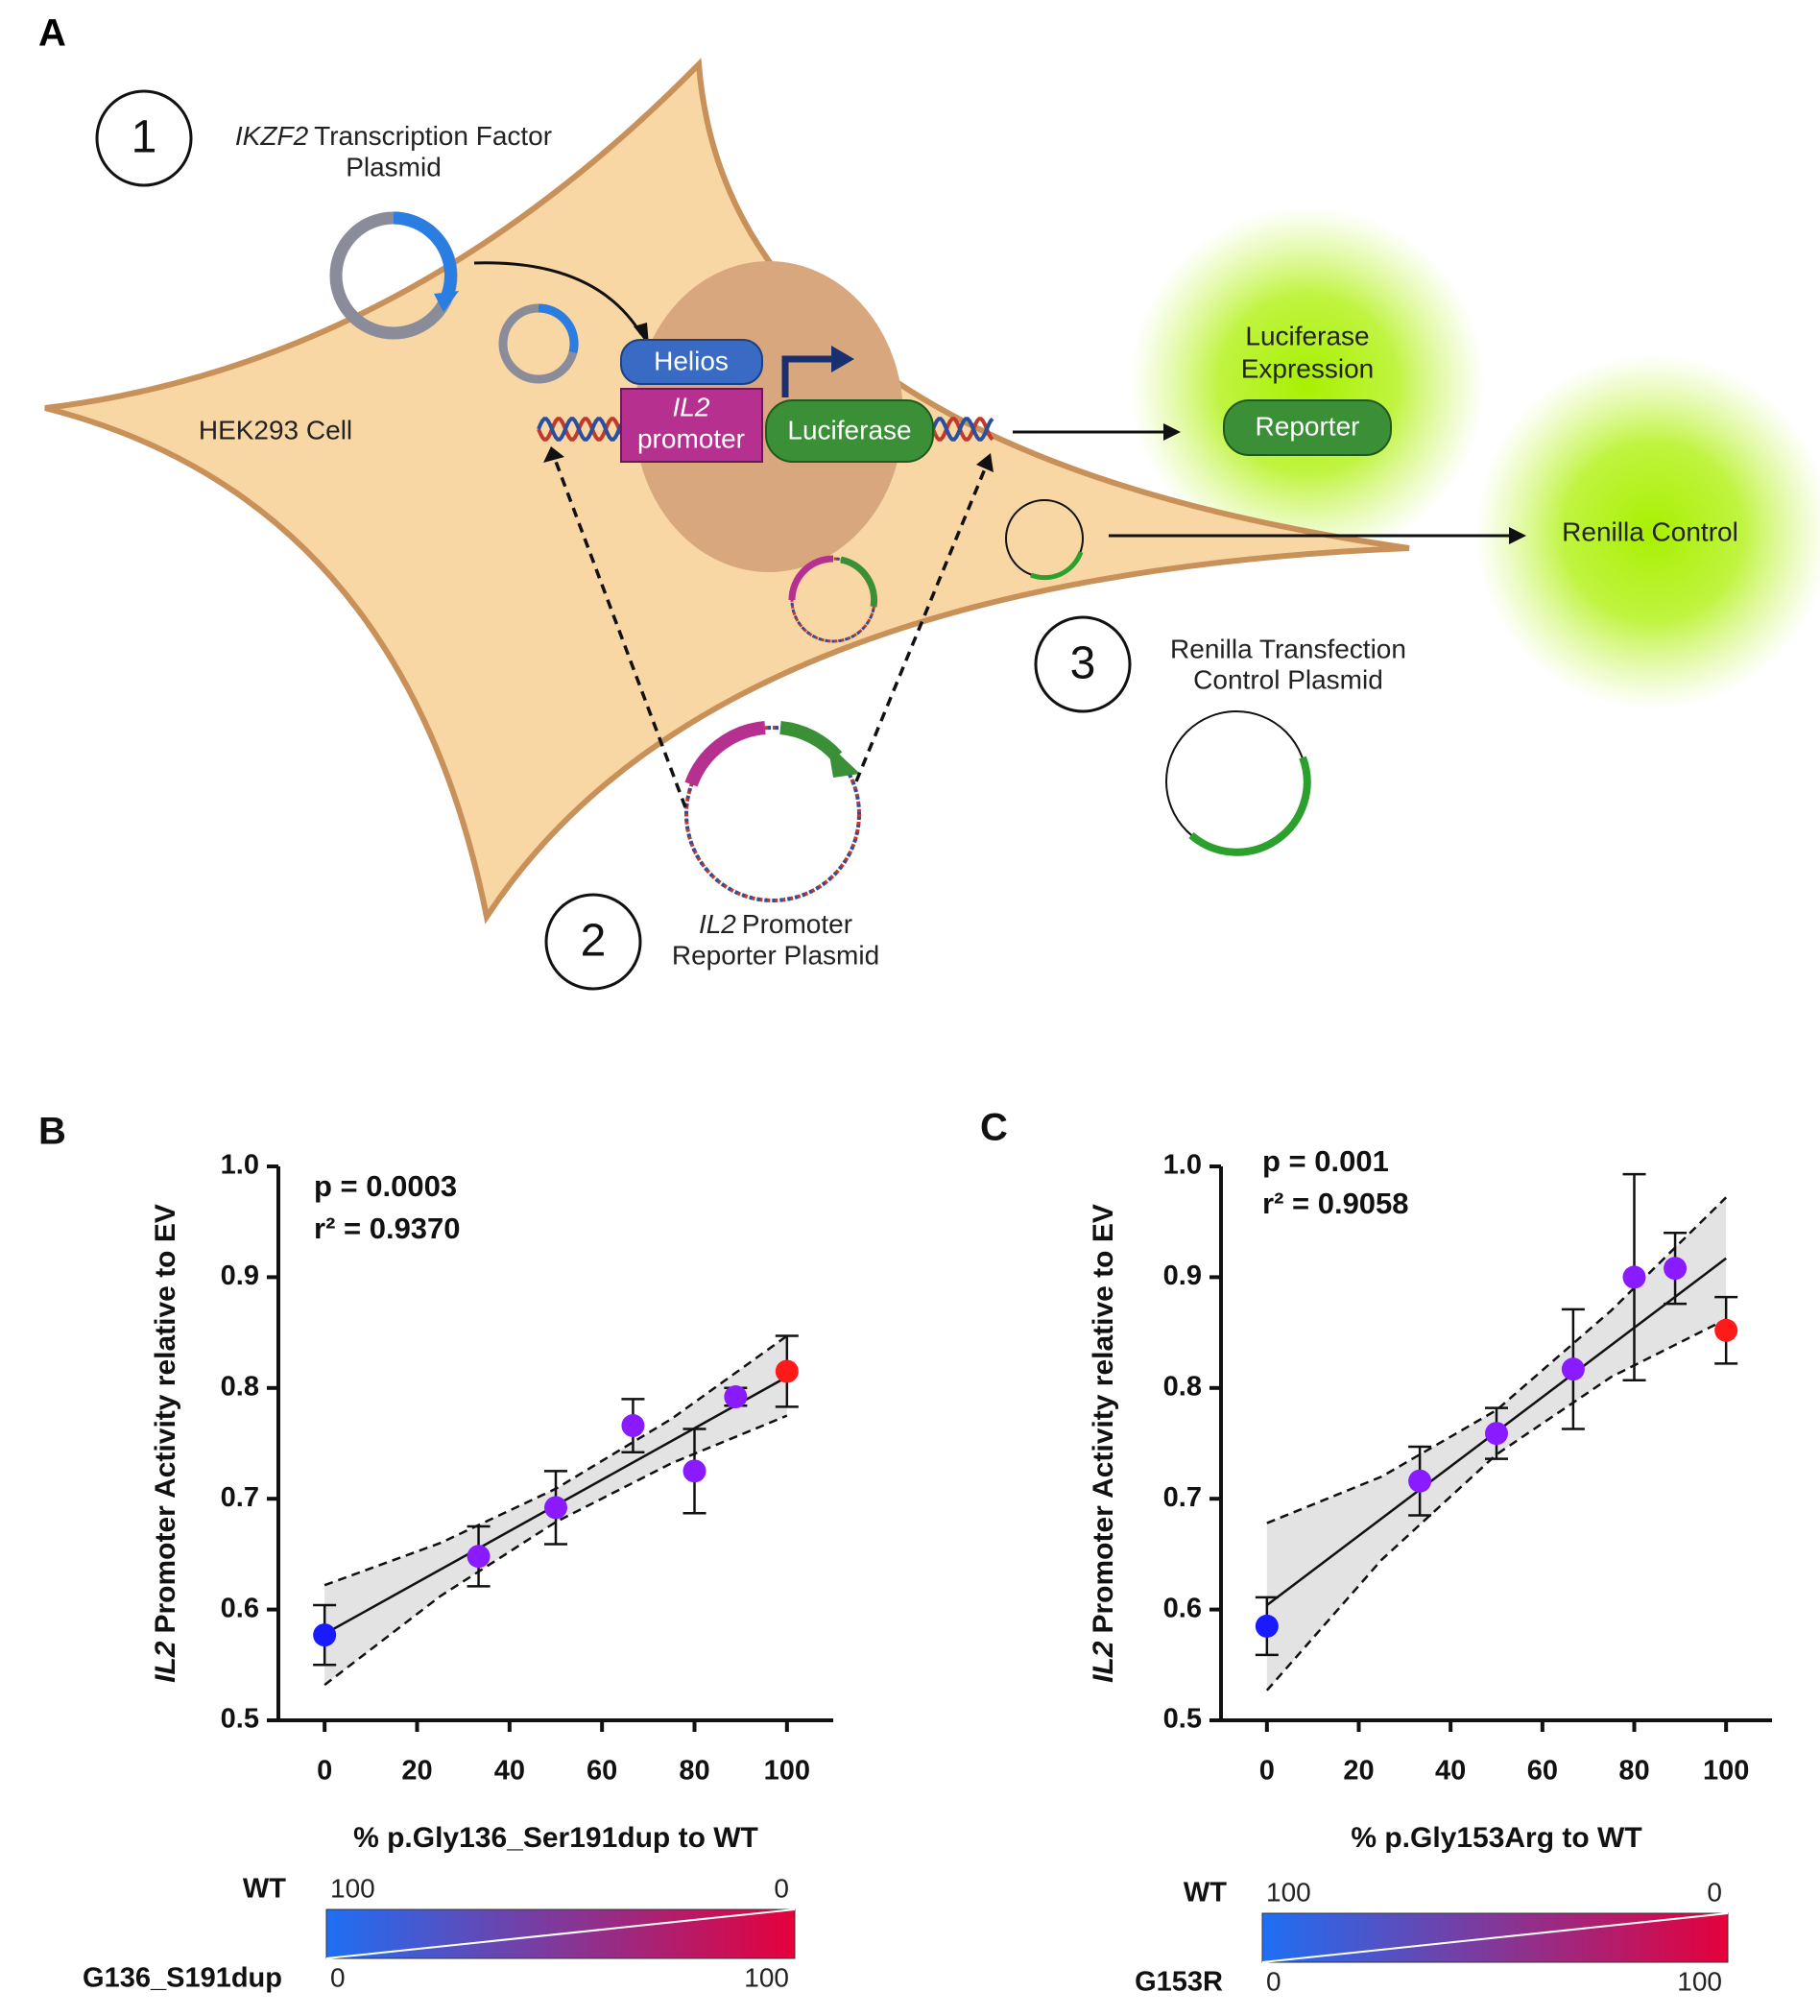 The image size is (1820, 2016). What do you see at coordinates (52, 1132) in the screenshot?
I see `panel-label: B` at bounding box center [52, 1132].